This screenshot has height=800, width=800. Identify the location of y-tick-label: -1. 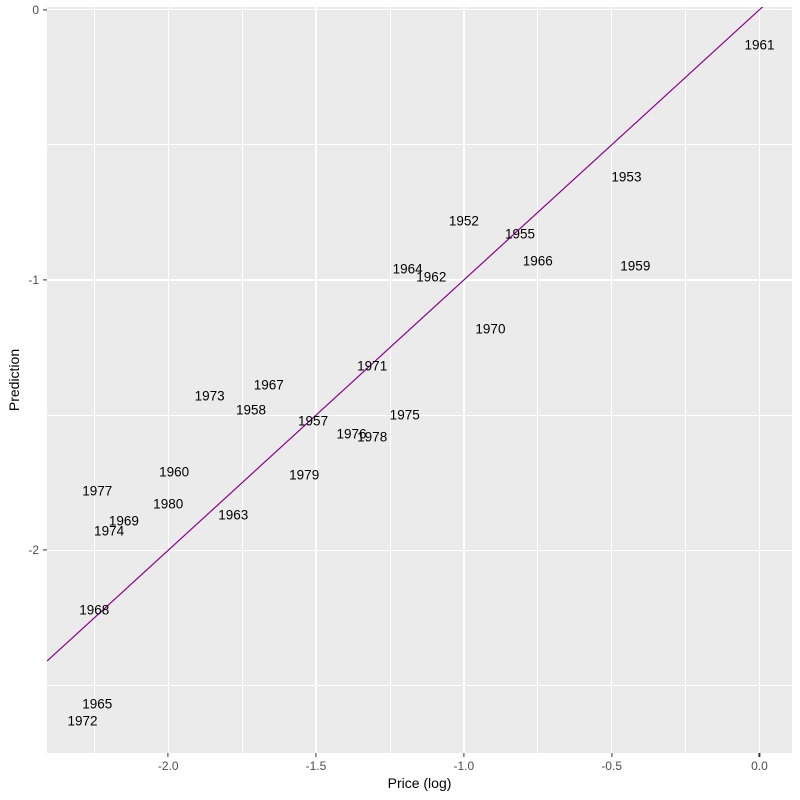
(33, 279).